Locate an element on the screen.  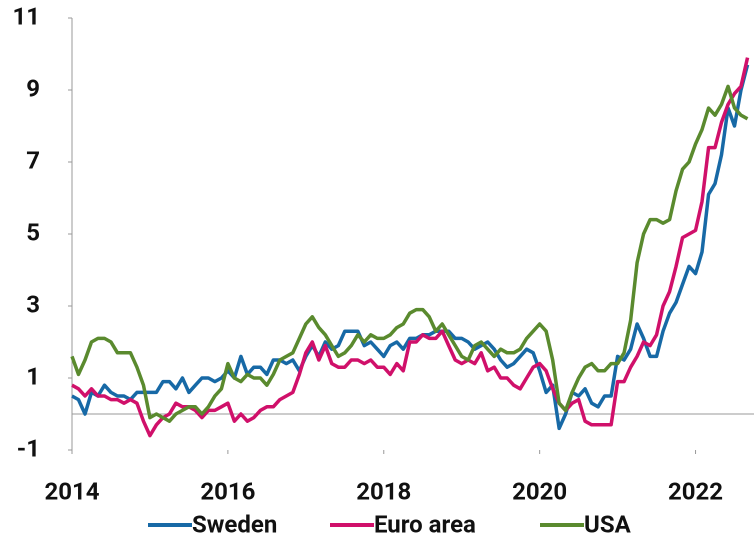
y-tick-label: 5 is located at coordinates (33, 232).